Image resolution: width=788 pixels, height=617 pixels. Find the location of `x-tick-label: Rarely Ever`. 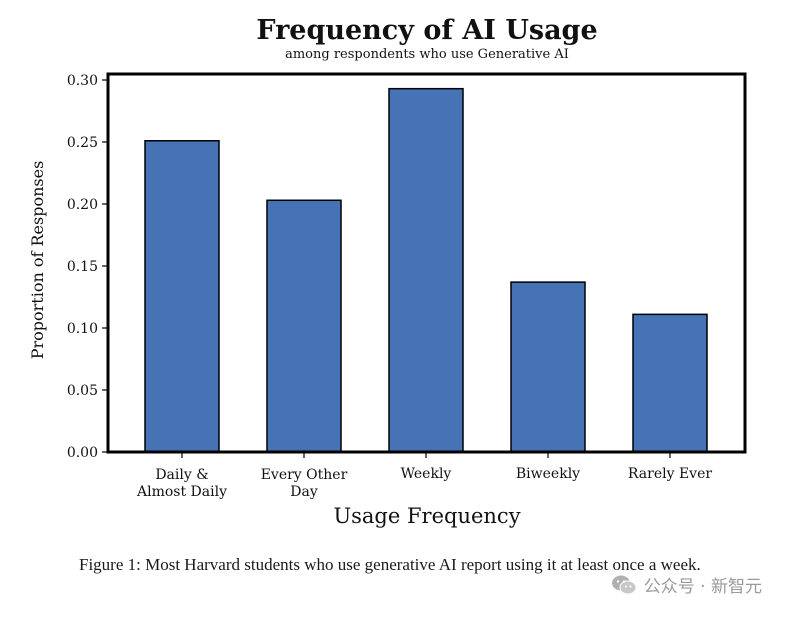

x-tick-label: Rarely Ever is located at coordinates (670, 474).